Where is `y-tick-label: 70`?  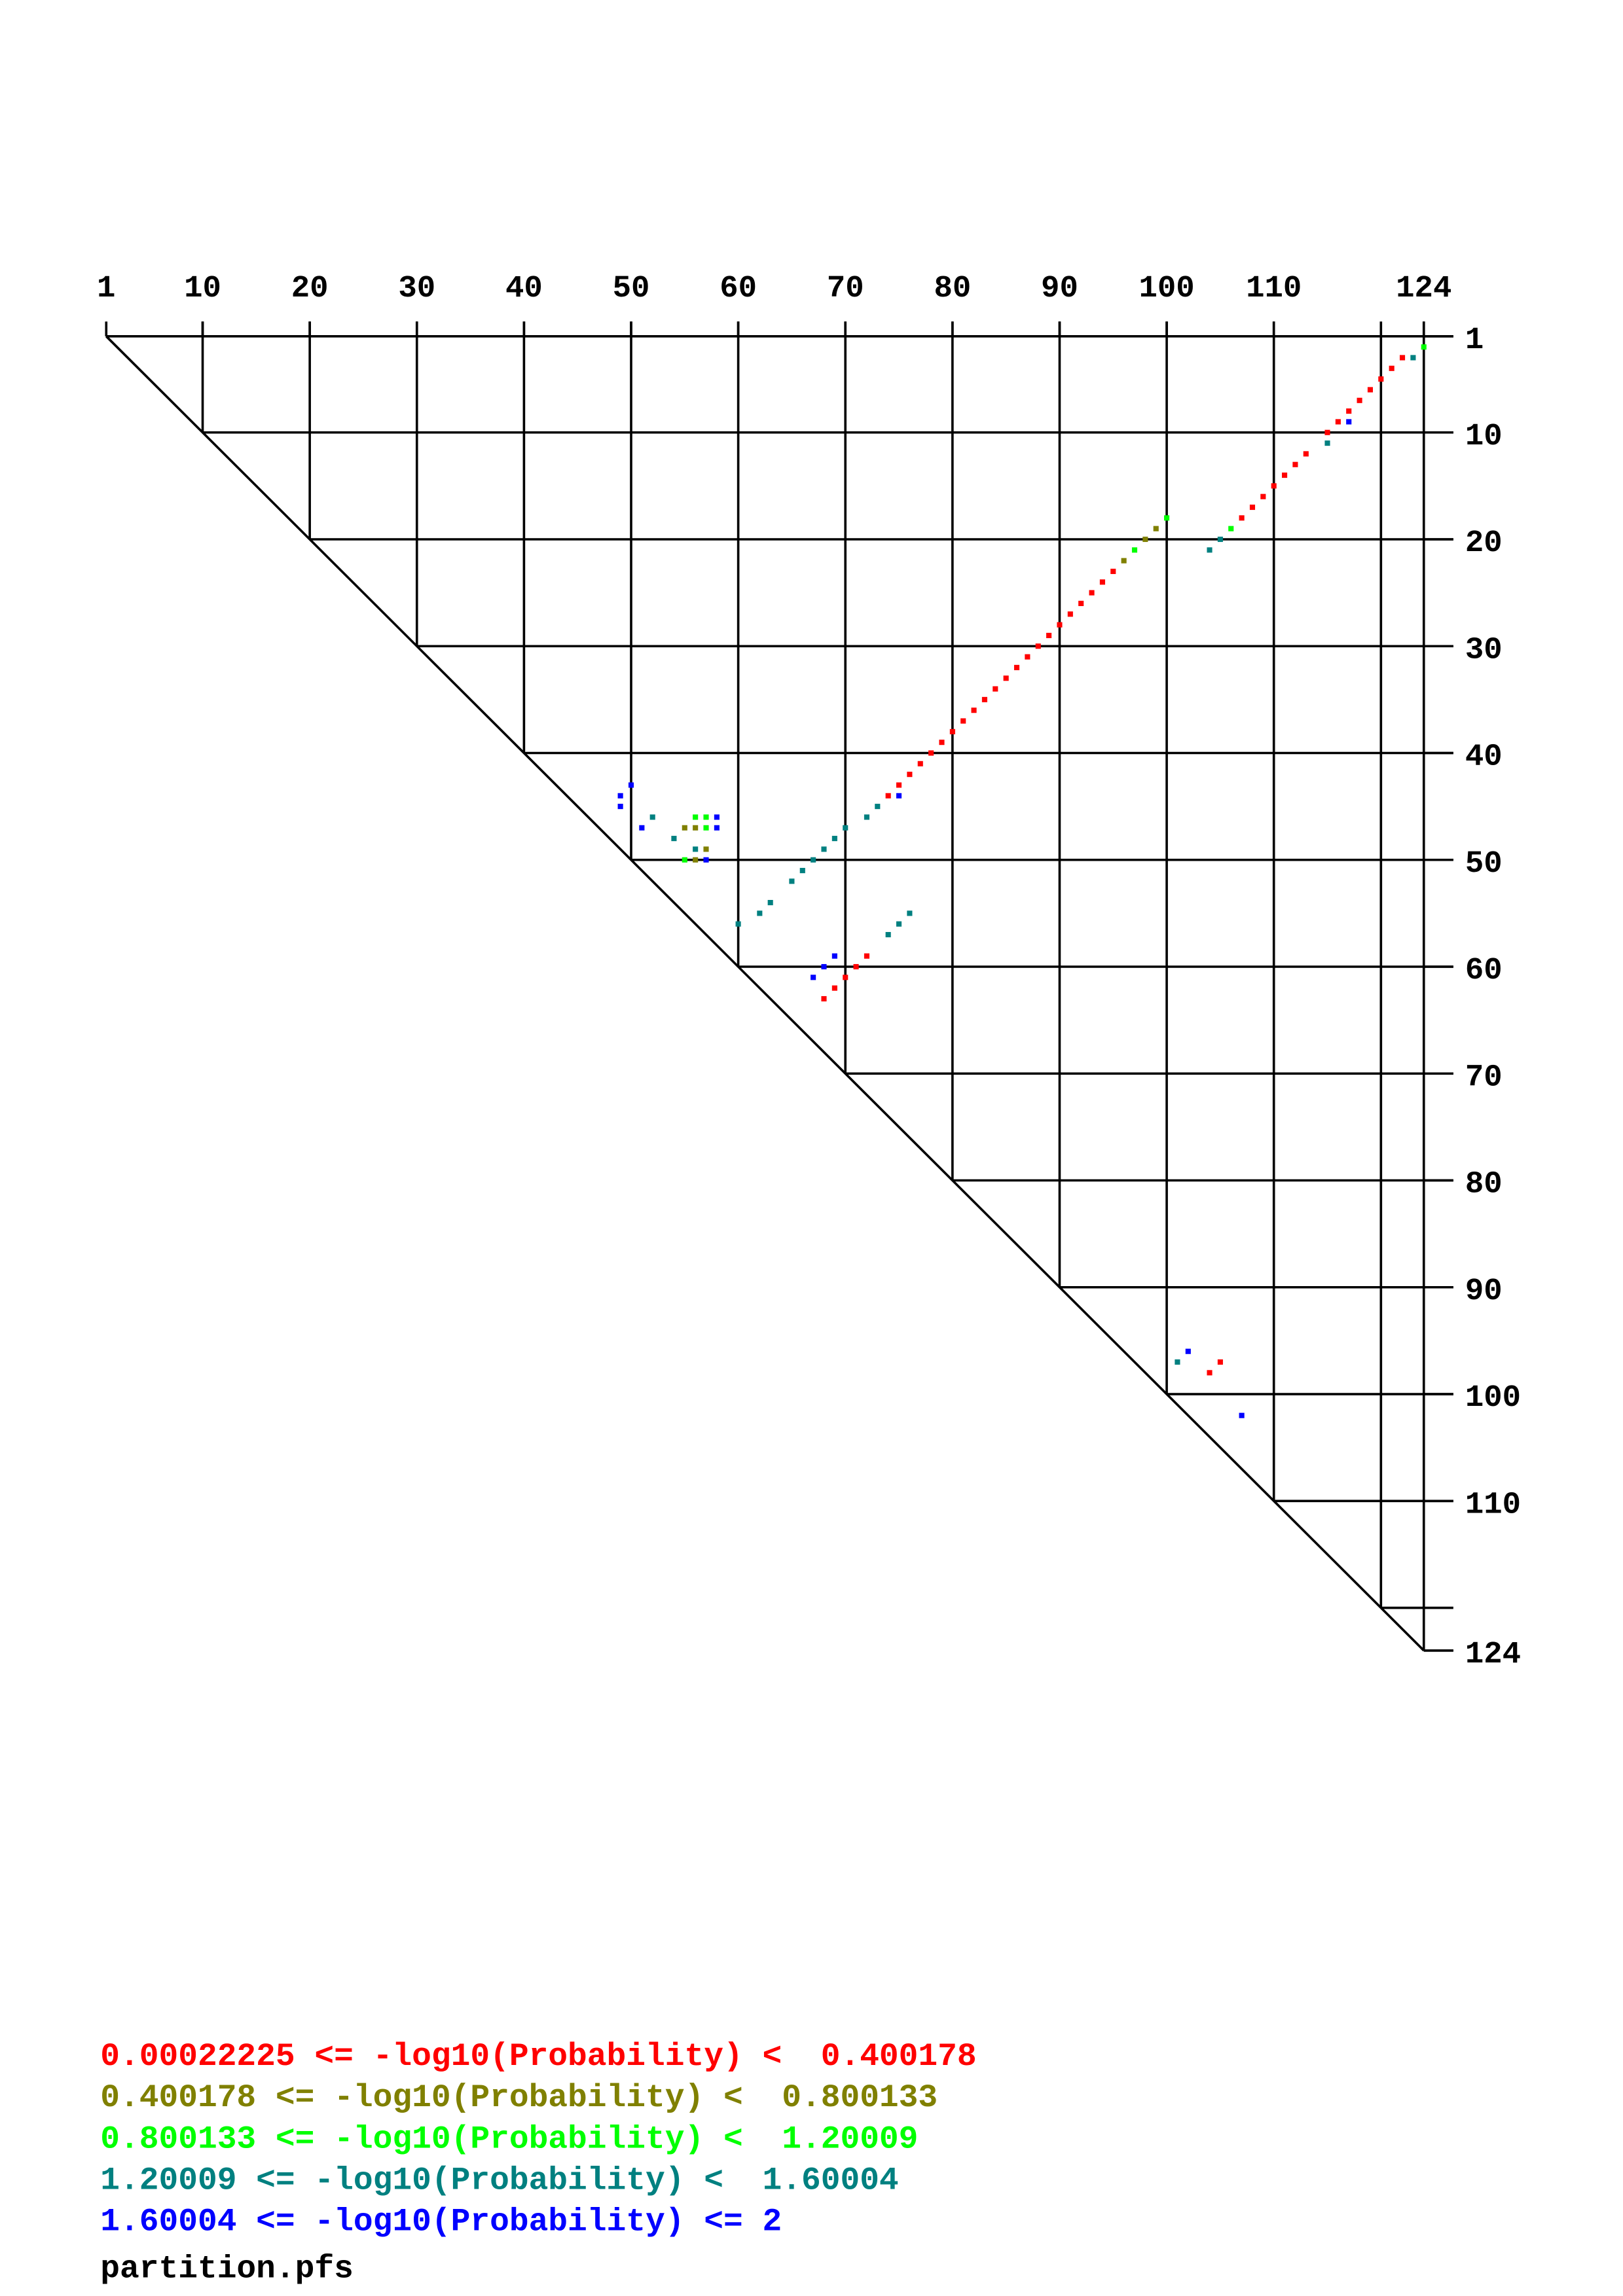 y-tick-label: 70 is located at coordinates (1484, 1077).